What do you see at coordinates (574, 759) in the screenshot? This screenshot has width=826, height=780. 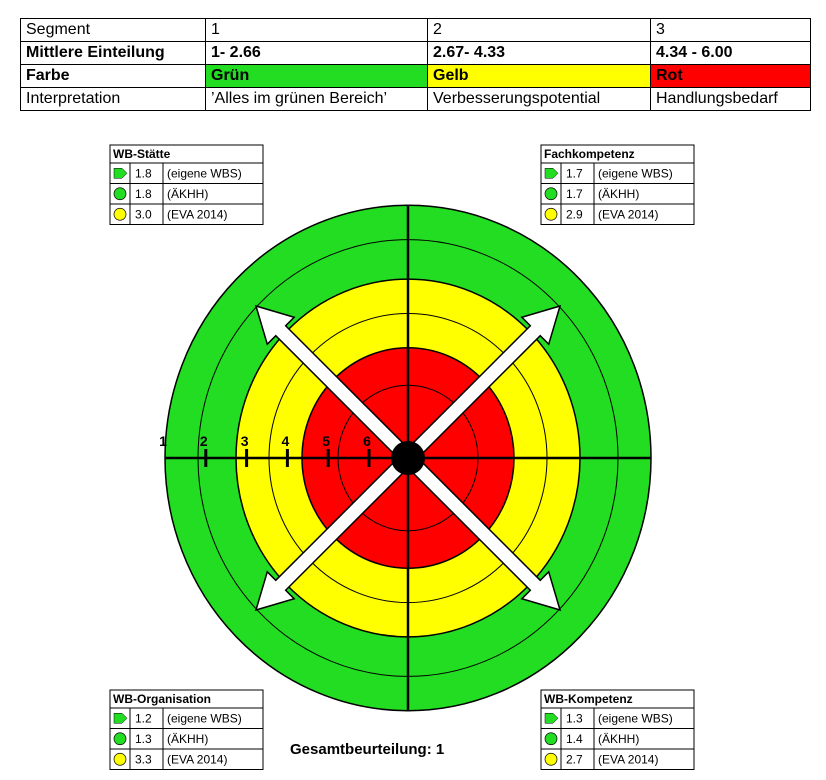 I see `box-value: 2.7` at bounding box center [574, 759].